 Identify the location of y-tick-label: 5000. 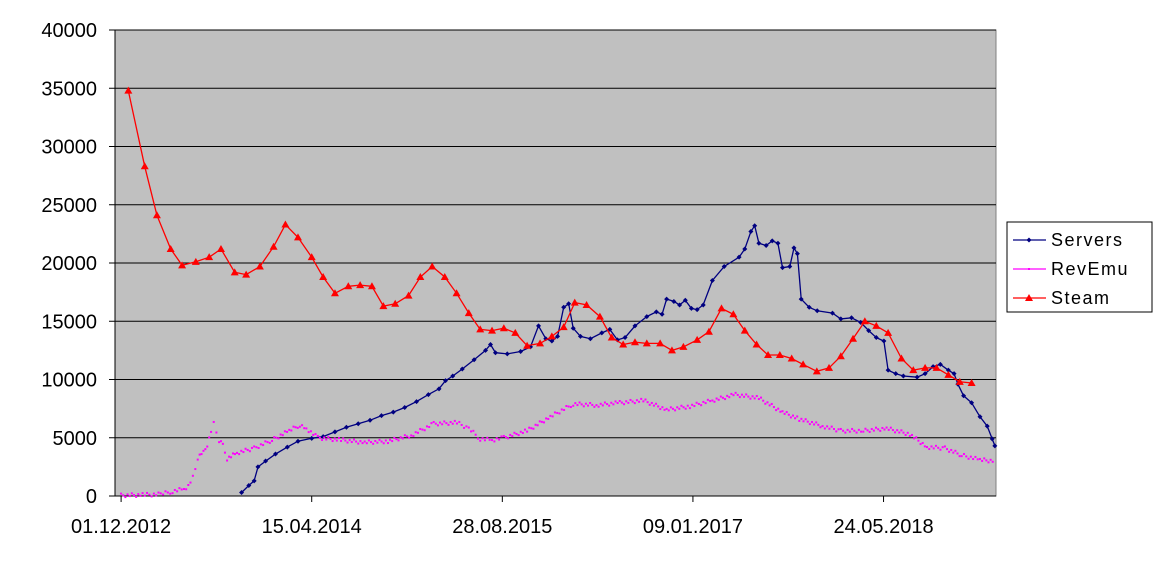
(75, 439).